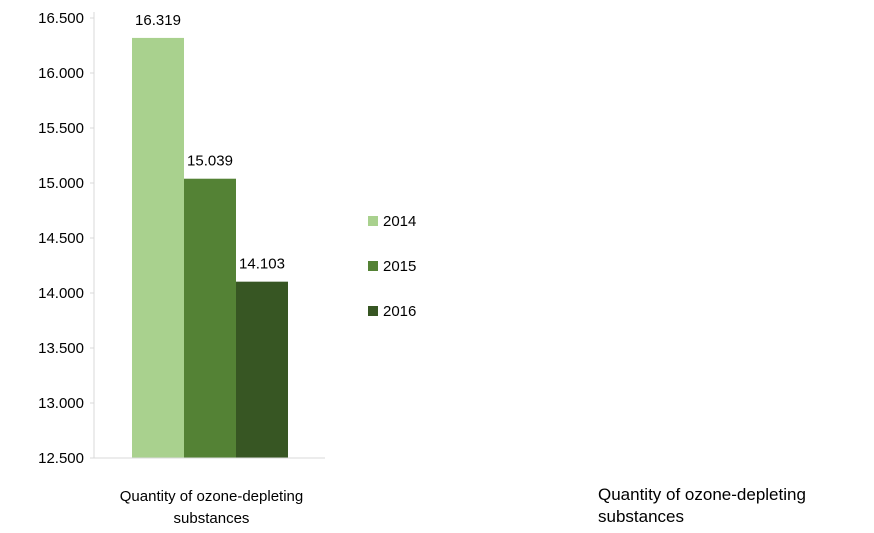 The width and height of the screenshot is (874, 533). I want to click on y-tick-label: 13.500, so click(61, 348).